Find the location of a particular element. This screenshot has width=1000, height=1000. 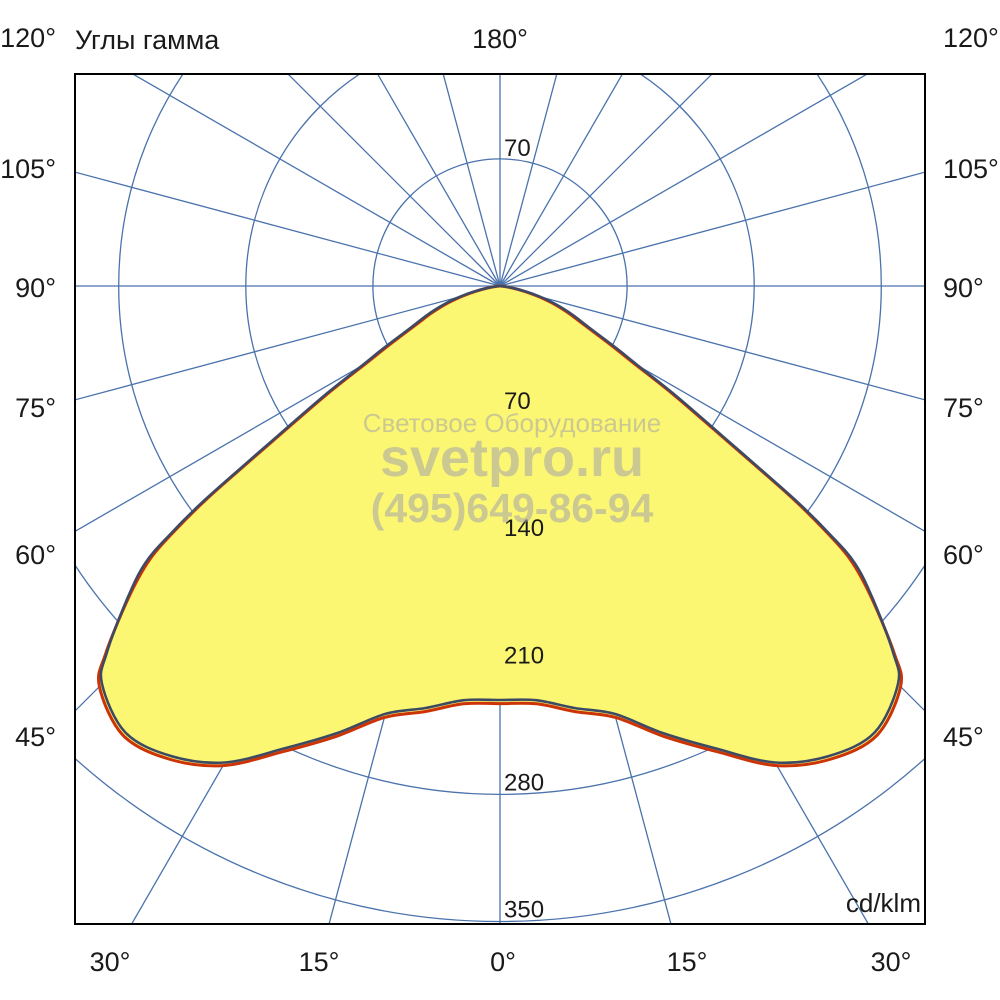

angle-label-bottom: 0° is located at coordinates (503, 962).